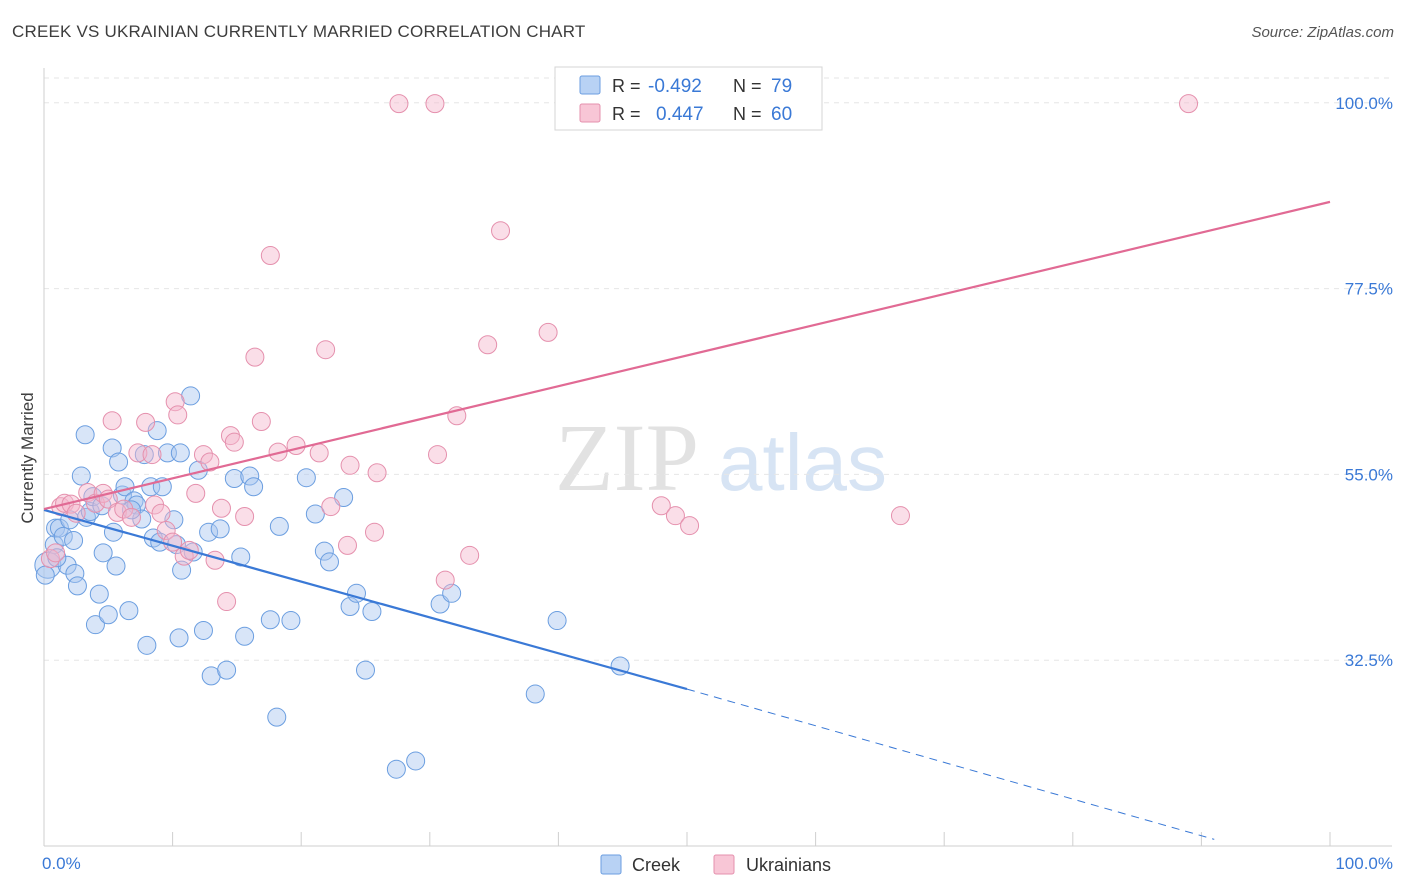 This screenshot has width=1406, height=892. What do you see at coordinates (751, 839) in the screenshot?
I see `x-ticks` at bounding box center [751, 839].